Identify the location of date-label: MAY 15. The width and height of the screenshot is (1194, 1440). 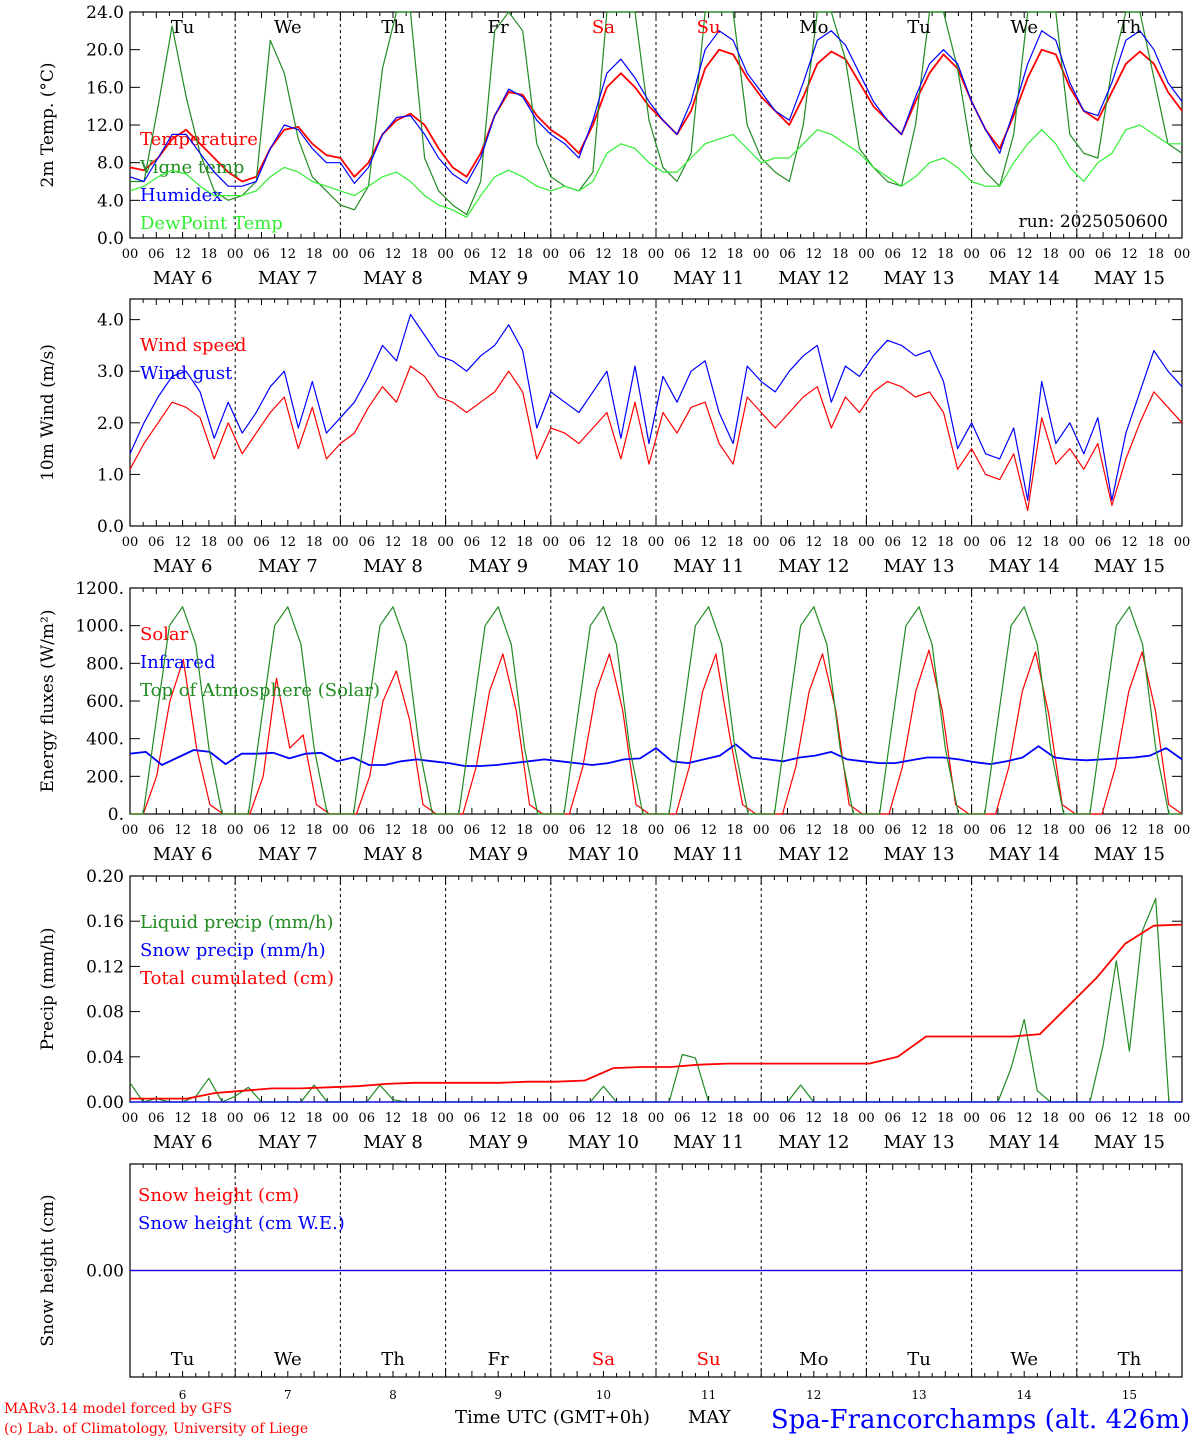
(1129, 566).